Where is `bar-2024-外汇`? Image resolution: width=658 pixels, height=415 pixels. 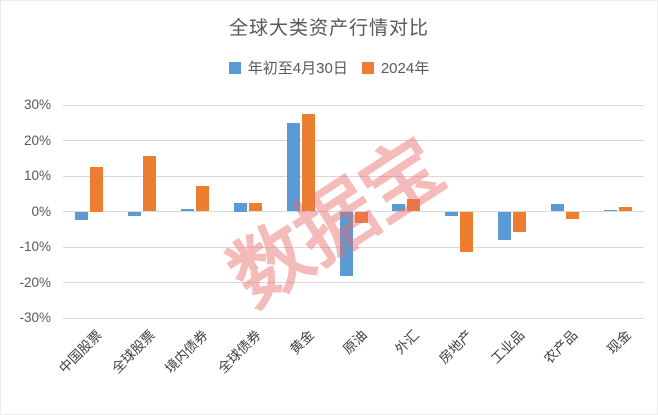 bar-2024-外汇 is located at coordinates (414, 205).